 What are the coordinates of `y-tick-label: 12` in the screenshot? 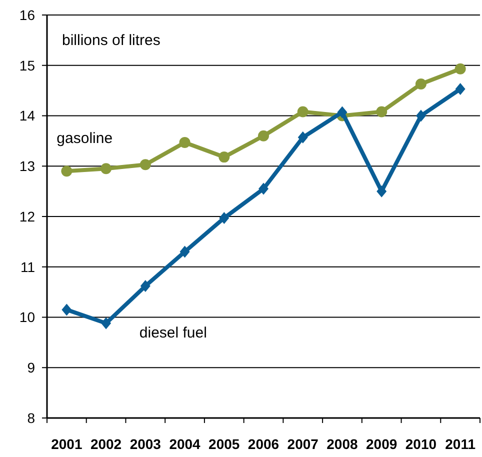 It's located at (27, 216).